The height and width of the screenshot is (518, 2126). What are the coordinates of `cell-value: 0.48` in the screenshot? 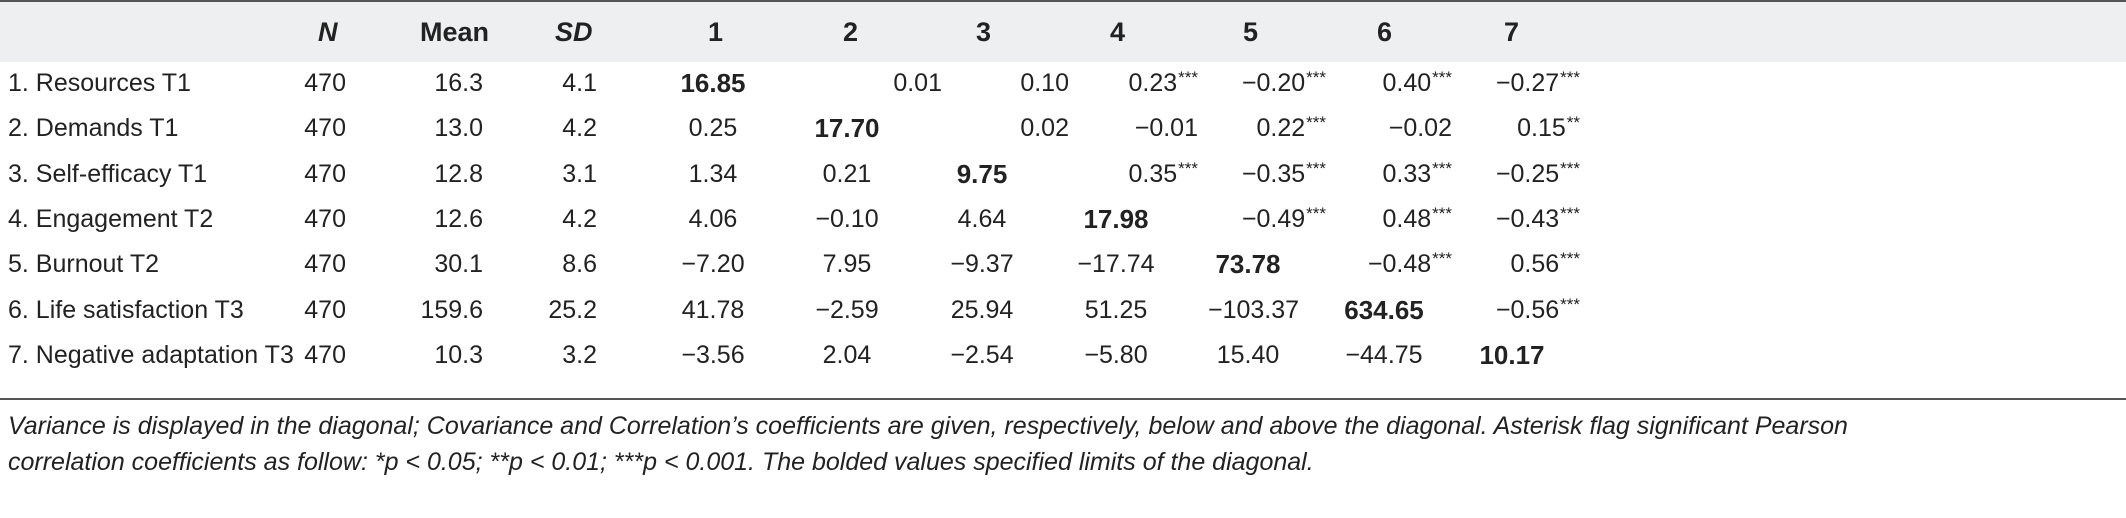 It's located at (1407, 218).